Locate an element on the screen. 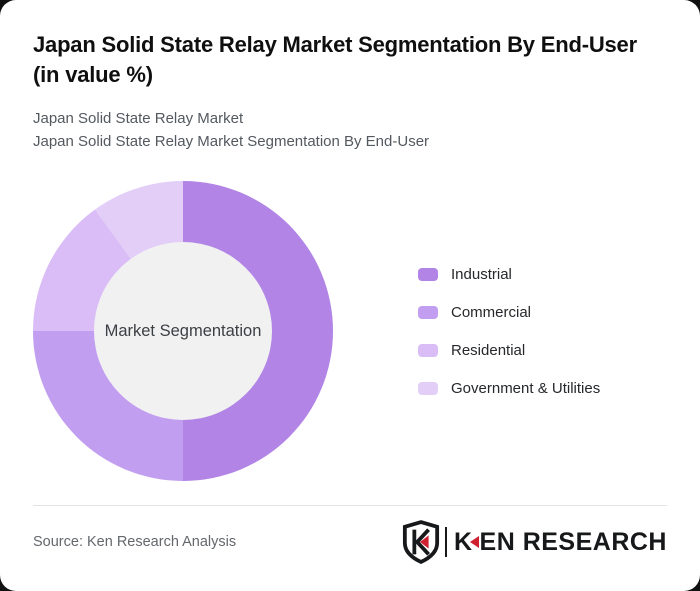 Image resolution: width=700 pixels, height=591 pixels. legend-label: Residential is located at coordinates (488, 350).